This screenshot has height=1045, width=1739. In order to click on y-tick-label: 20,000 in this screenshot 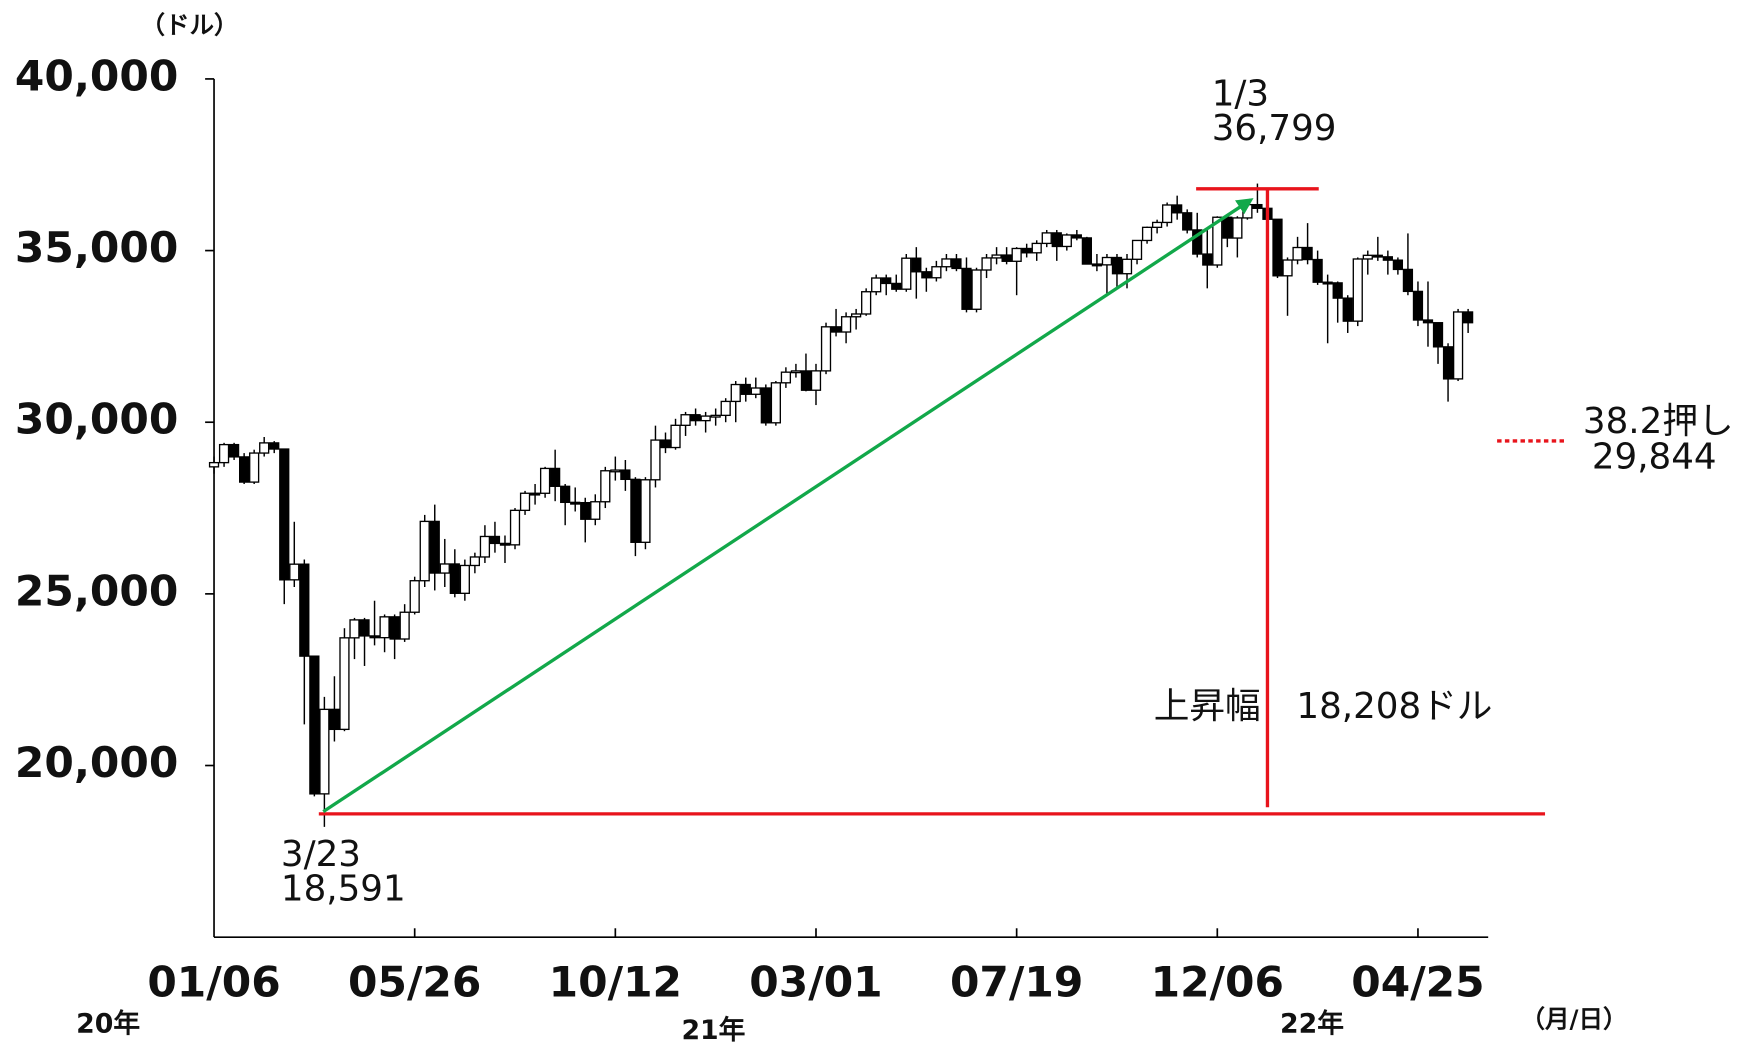, I will do `click(96, 762)`.